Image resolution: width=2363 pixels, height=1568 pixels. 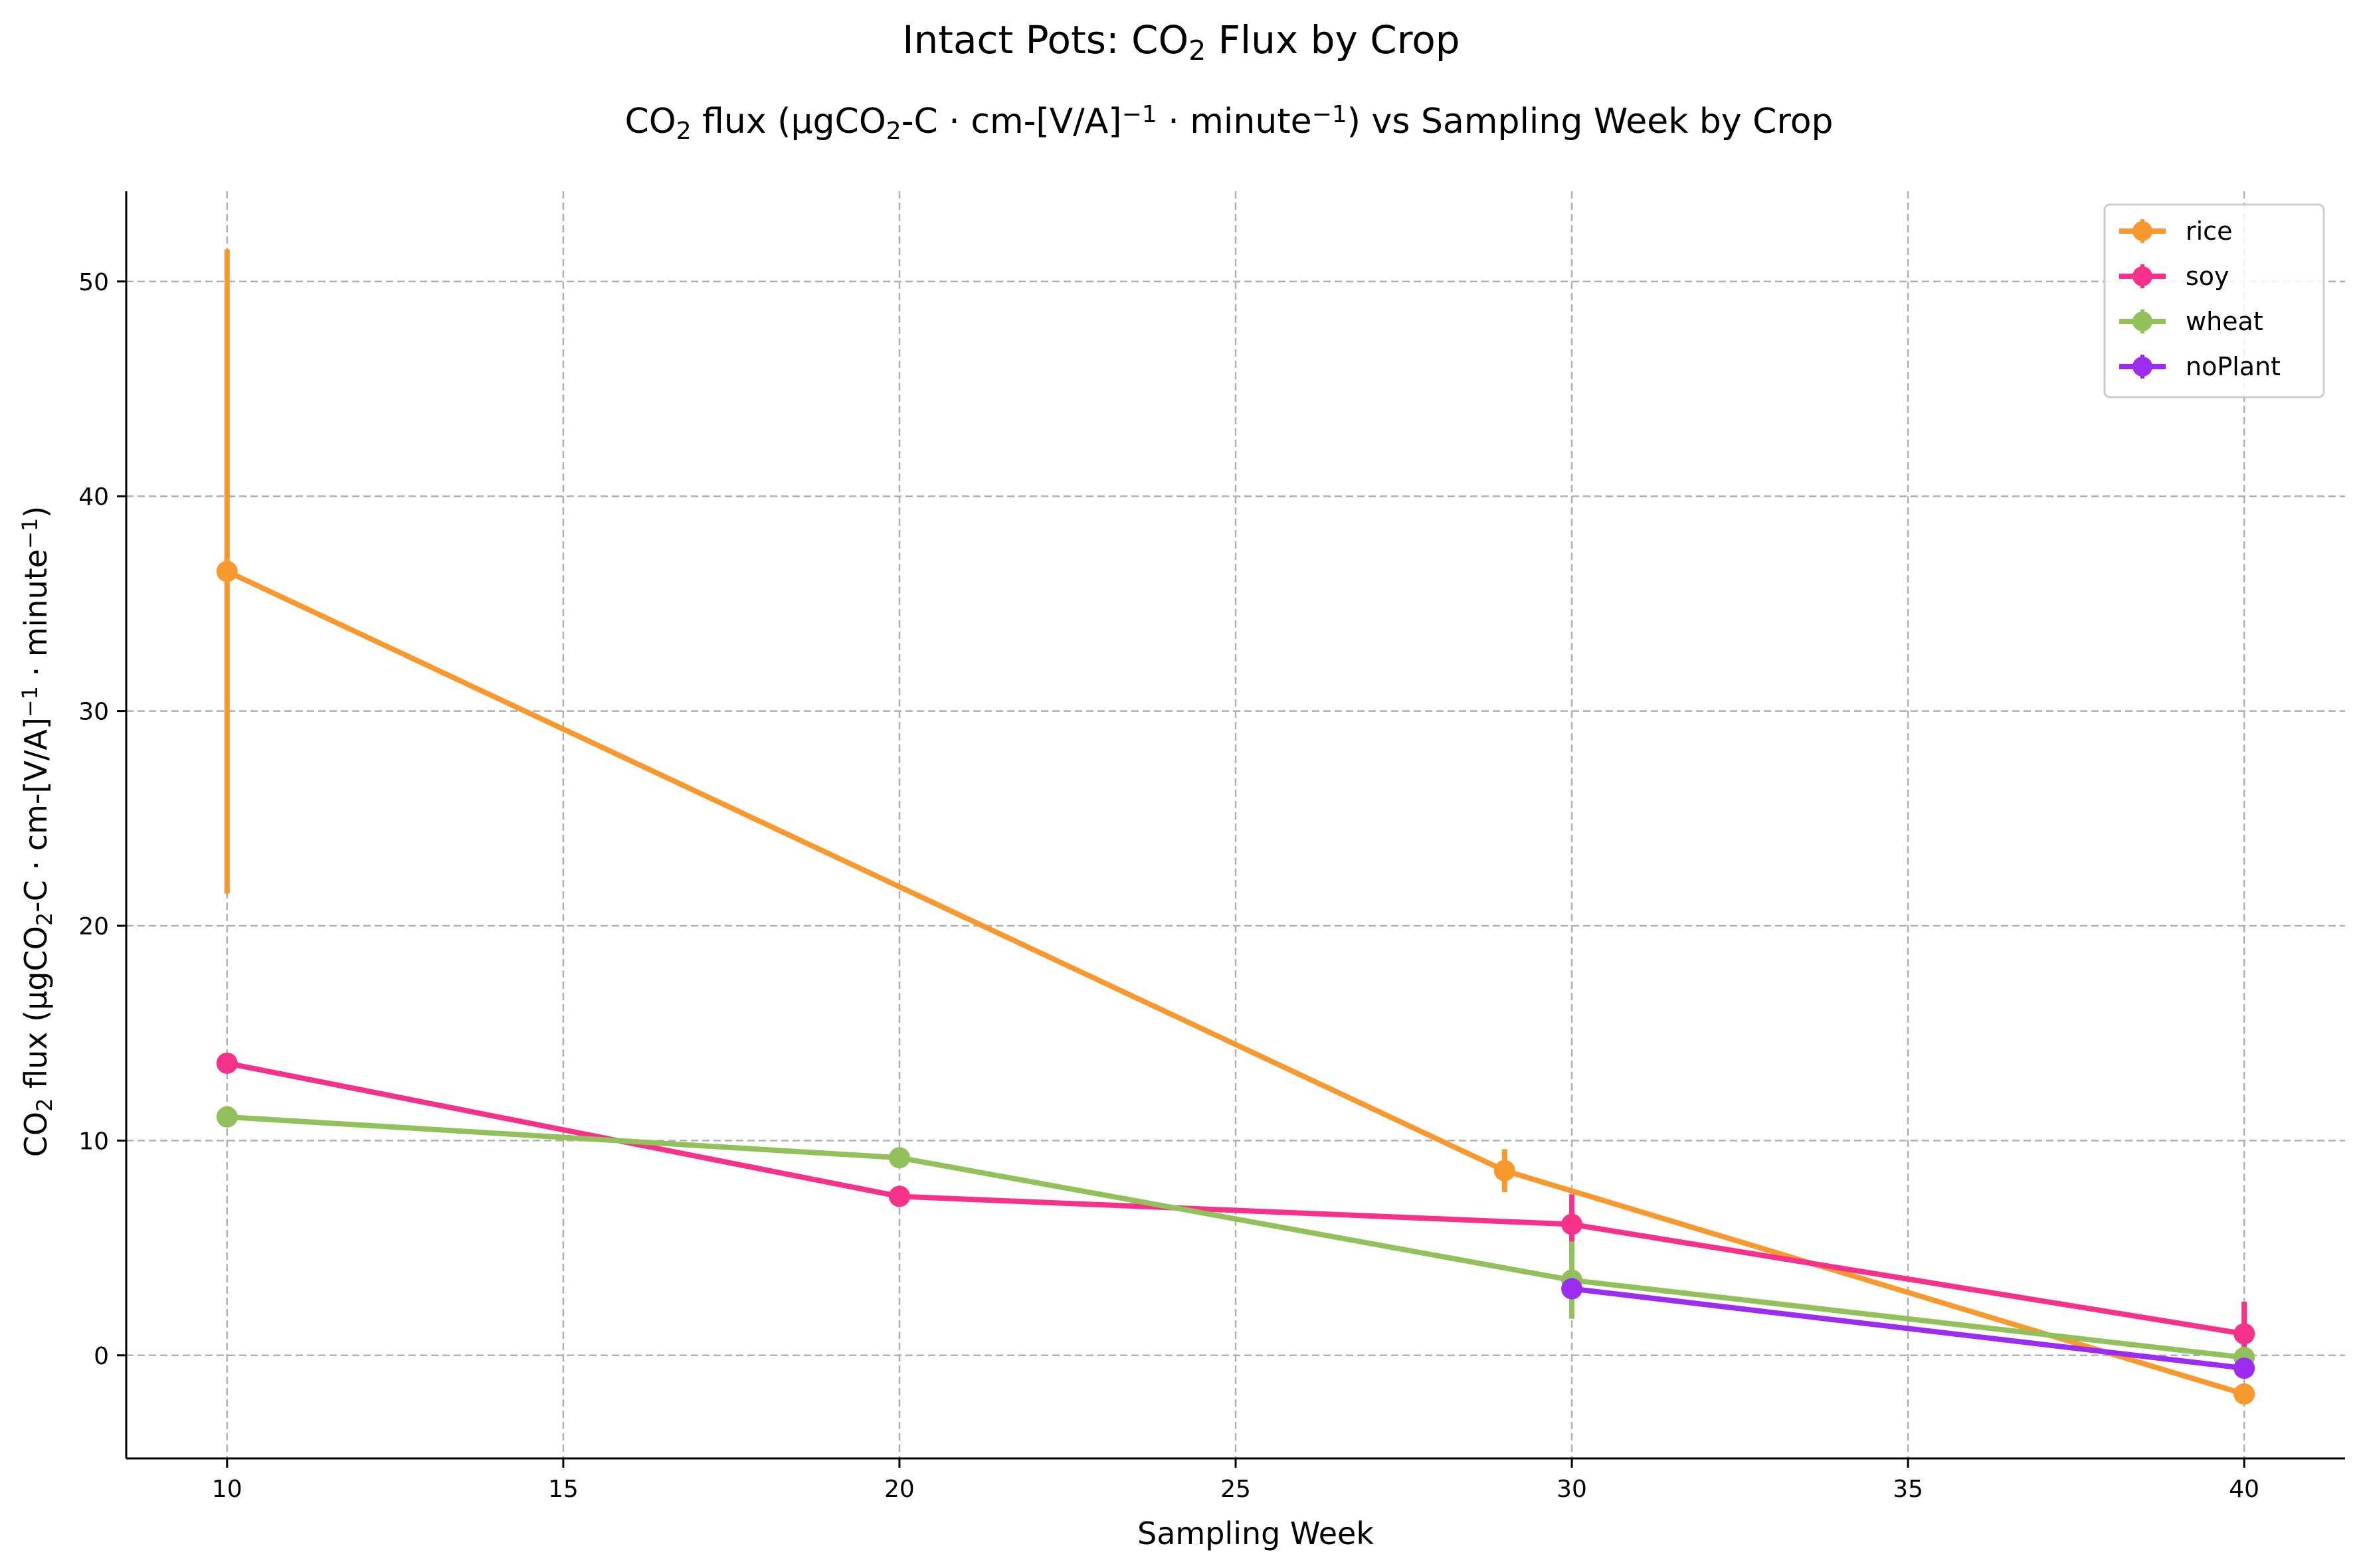 What do you see at coordinates (2233, 367) in the screenshot?
I see `legend-label: noPlant` at bounding box center [2233, 367].